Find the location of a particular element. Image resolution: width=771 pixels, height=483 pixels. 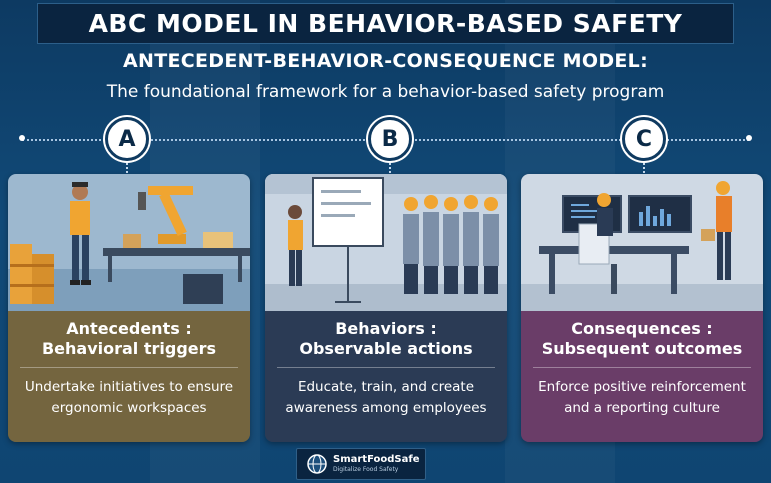

page-title: ABC MODEL IN BEHAVIOR-BASED SAFETY is located at coordinates (385, 23).